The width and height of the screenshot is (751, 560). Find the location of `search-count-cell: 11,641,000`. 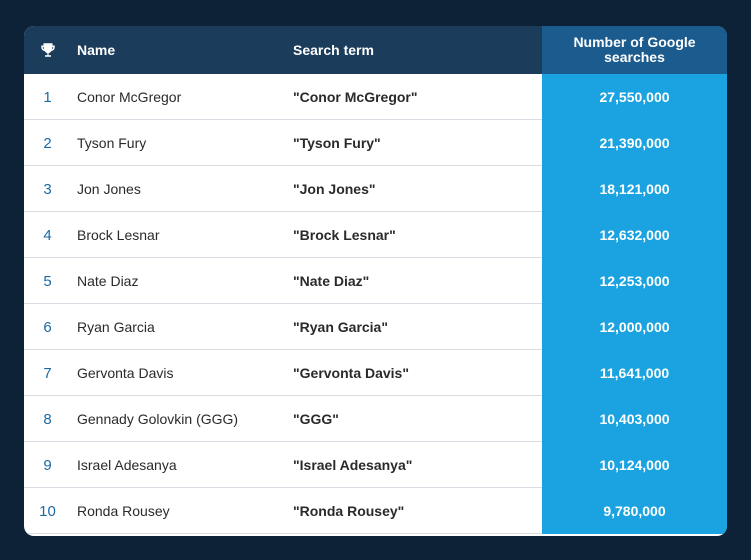

search-count-cell: 11,641,000 is located at coordinates (634, 373).